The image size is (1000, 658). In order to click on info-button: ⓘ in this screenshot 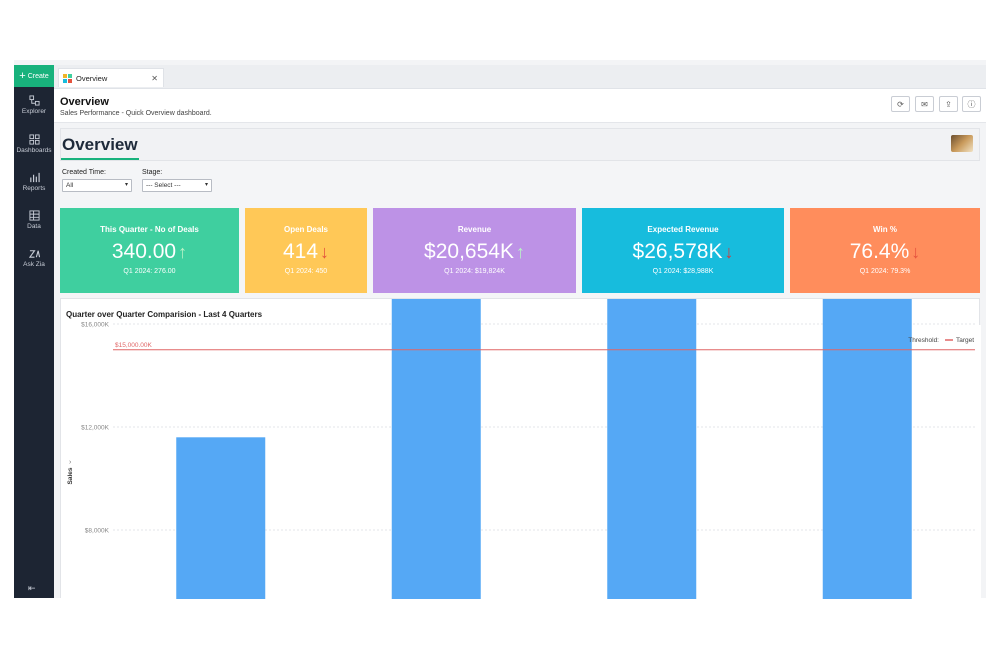, I will do `click(971, 104)`.